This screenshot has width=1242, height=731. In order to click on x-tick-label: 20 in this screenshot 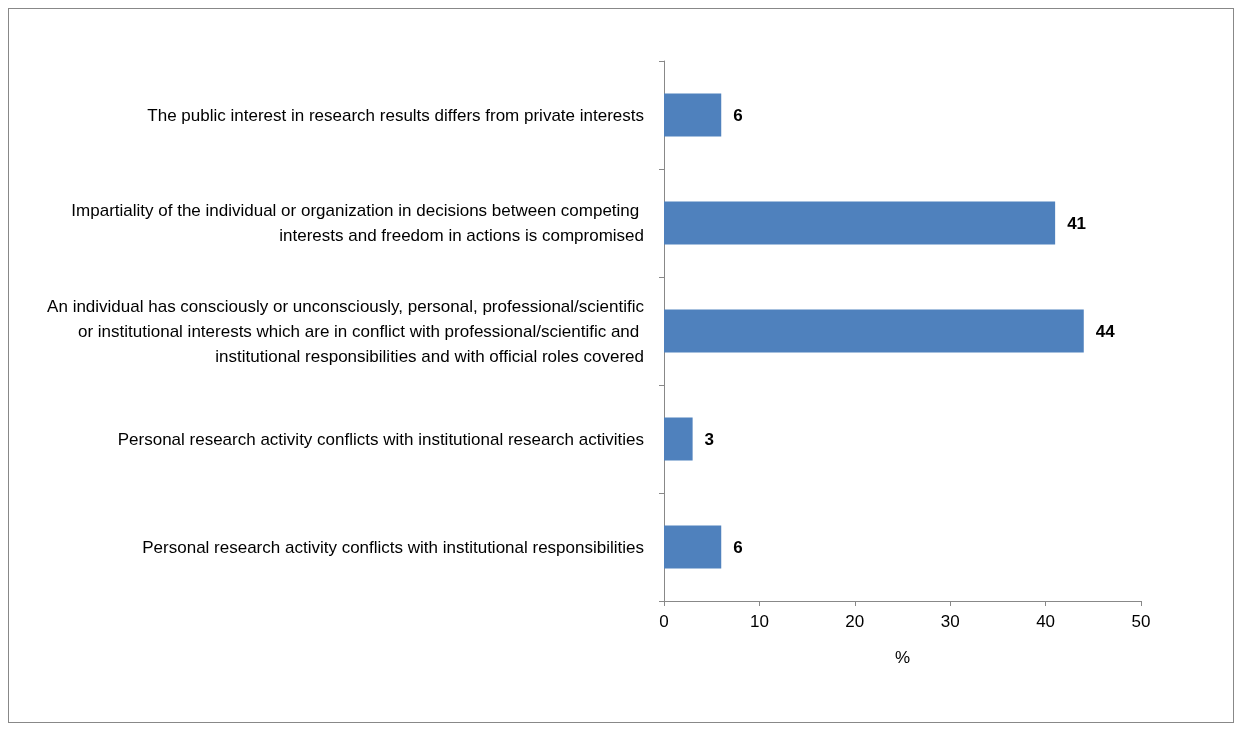, I will do `click(855, 621)`.